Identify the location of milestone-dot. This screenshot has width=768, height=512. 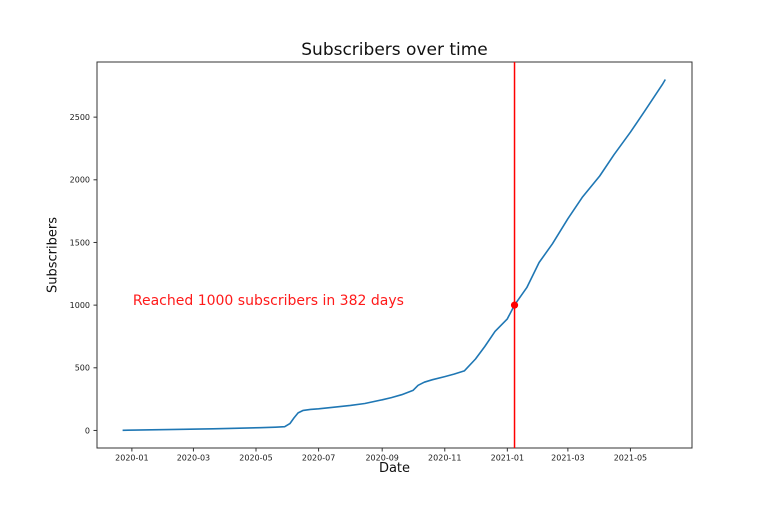
(514, 305).